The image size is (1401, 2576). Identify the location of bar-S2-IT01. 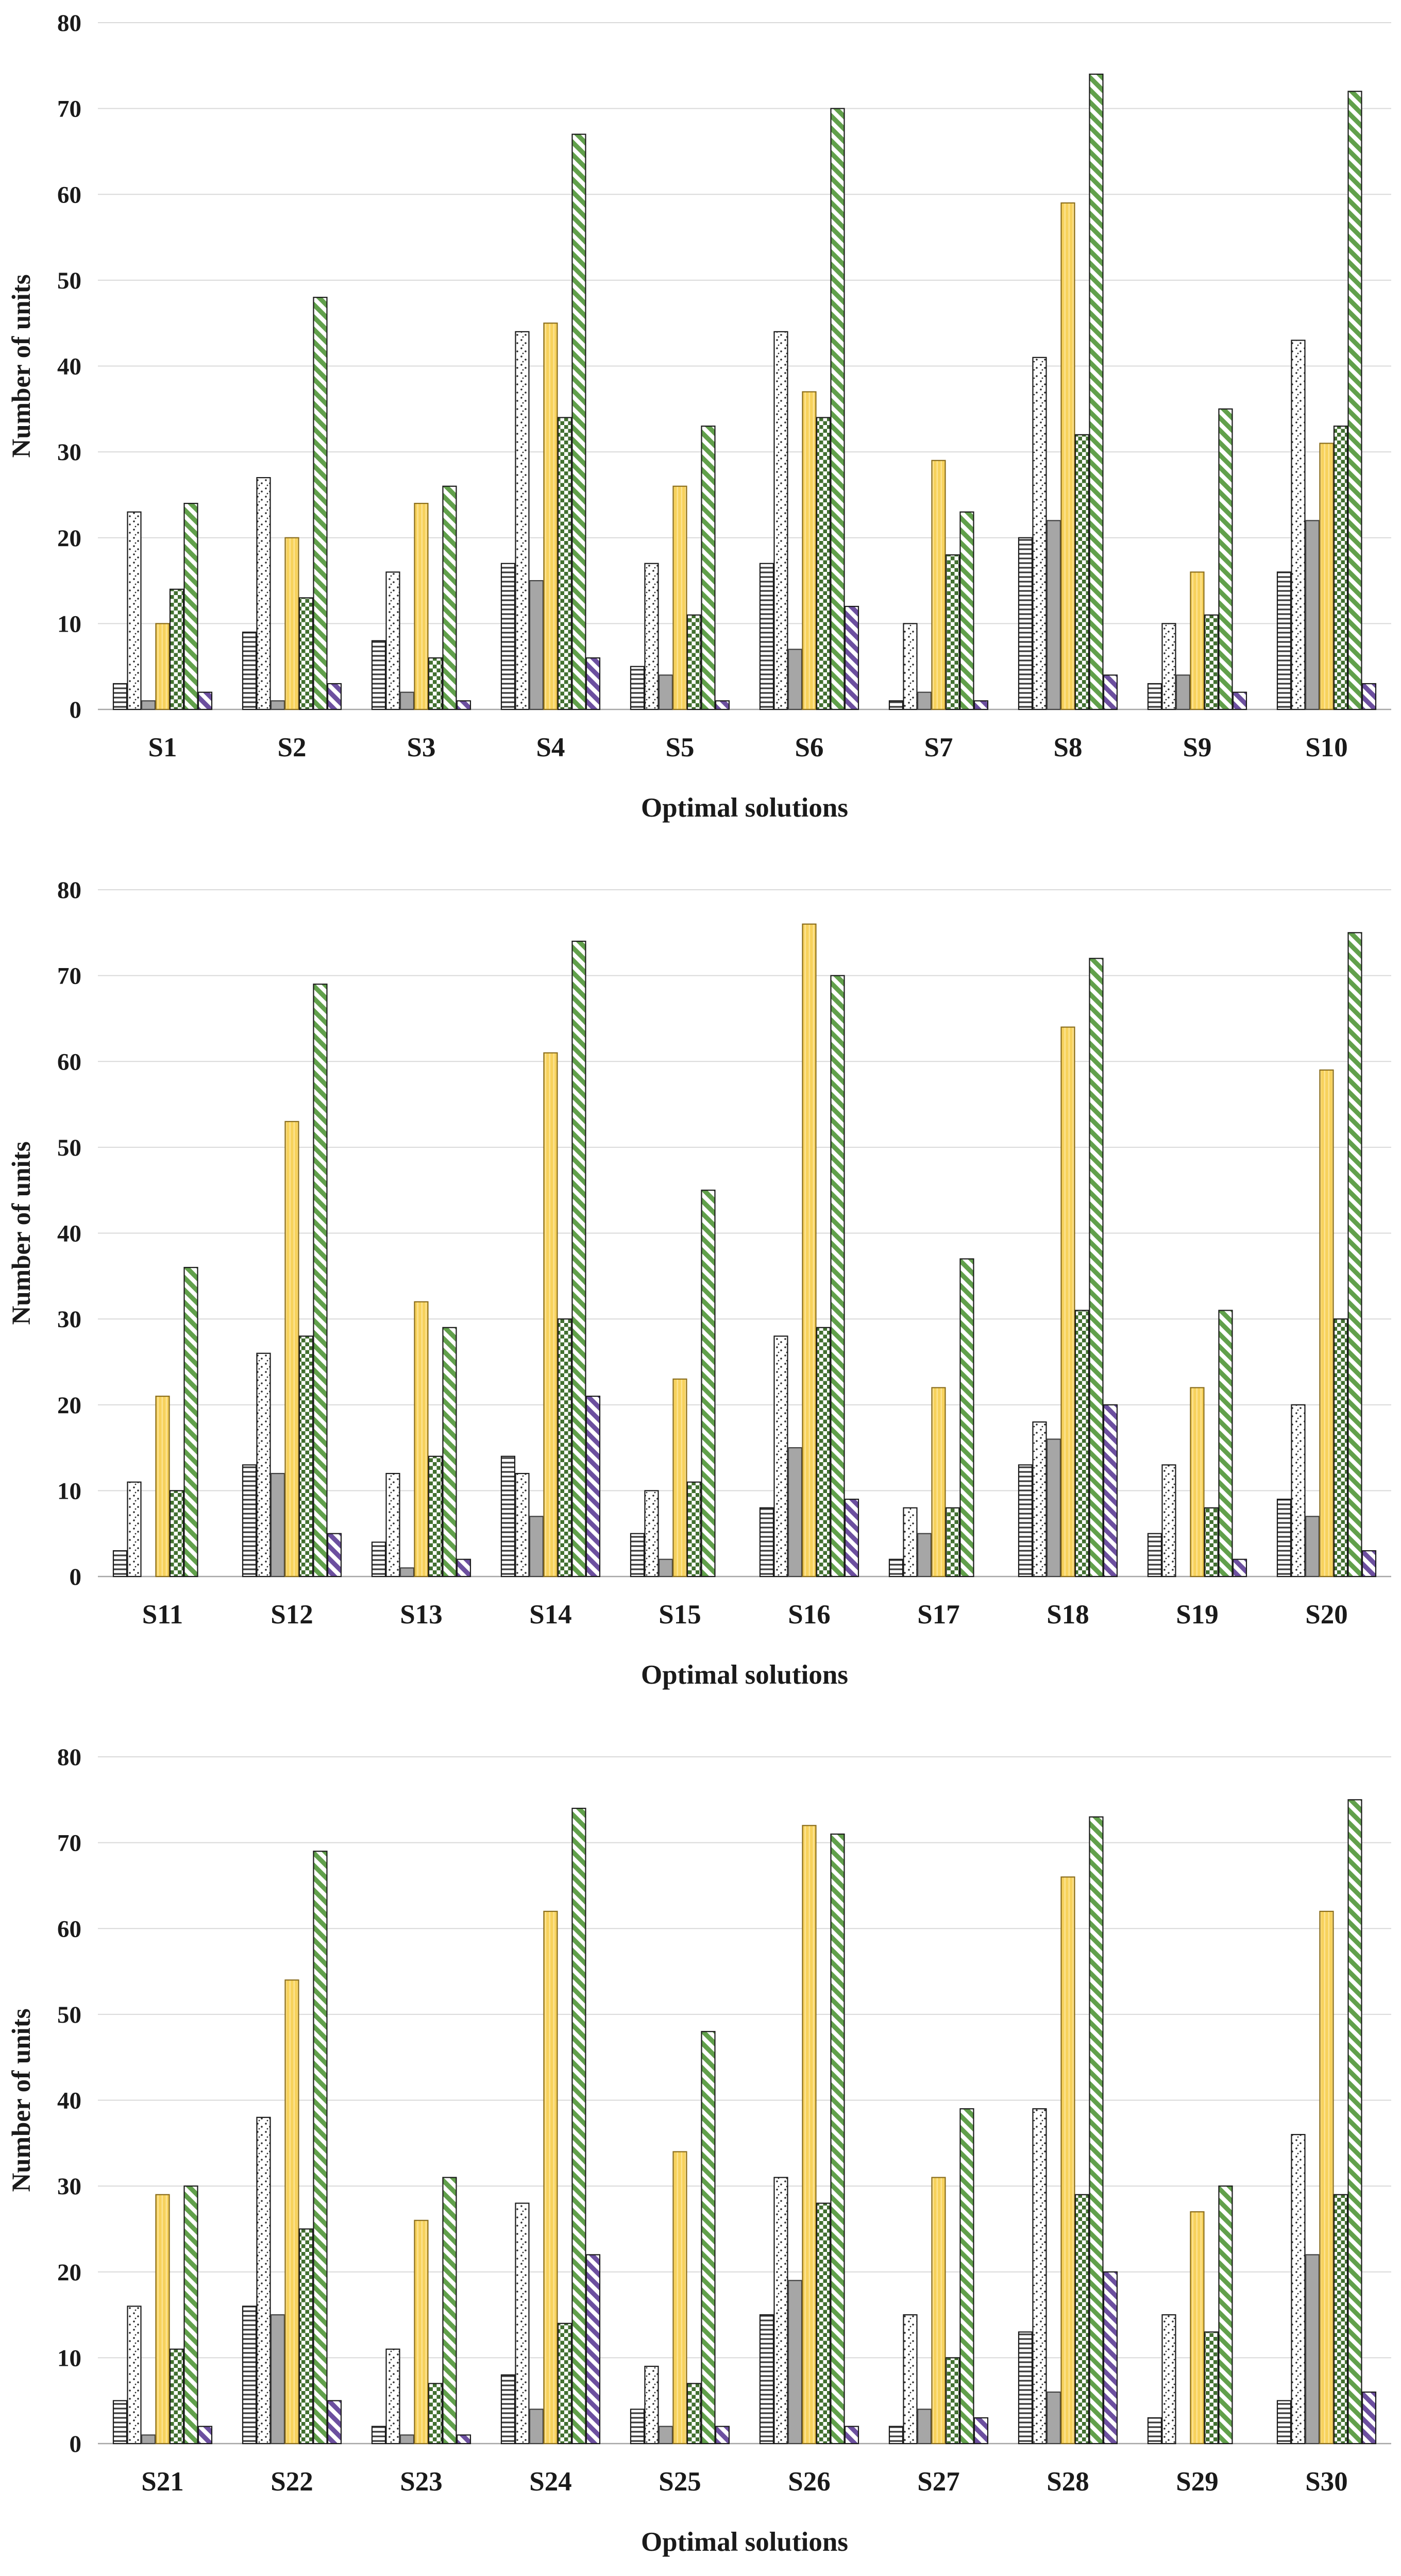
(306, 653).